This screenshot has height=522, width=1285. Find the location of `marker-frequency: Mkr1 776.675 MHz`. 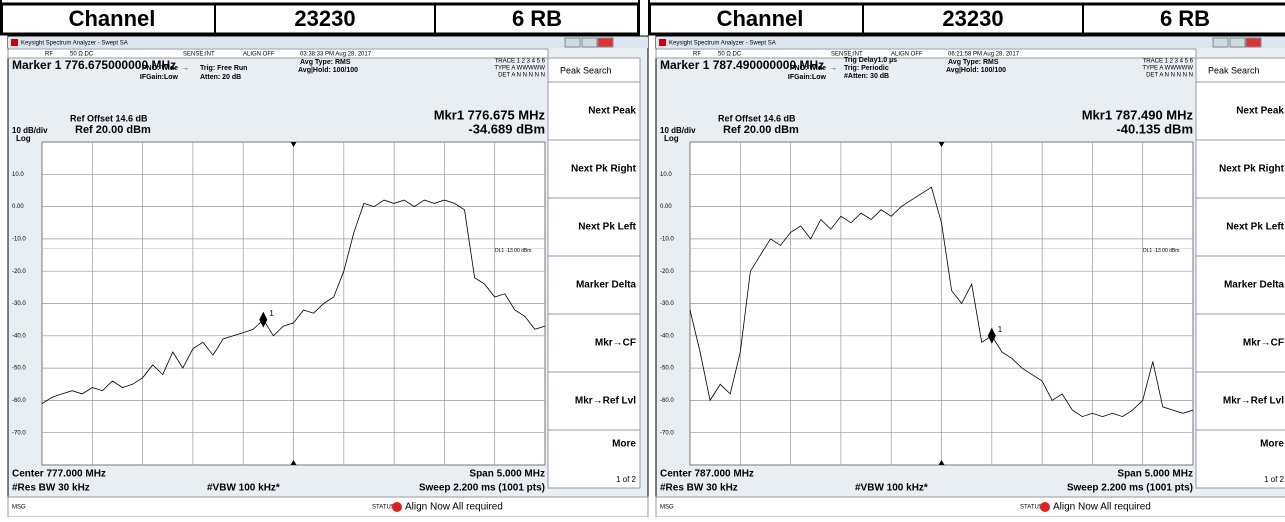

marker-frequency: Mkr1 776.675 MHz is located at coordinates (490, 114).